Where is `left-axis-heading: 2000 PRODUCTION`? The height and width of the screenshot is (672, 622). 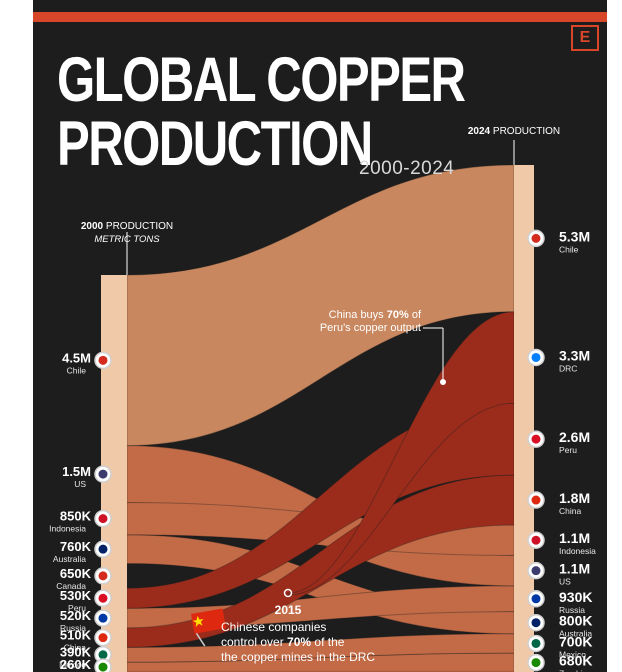 left-axis-heading: 2000 PRODUCTION is located at coordinates (127, 226).